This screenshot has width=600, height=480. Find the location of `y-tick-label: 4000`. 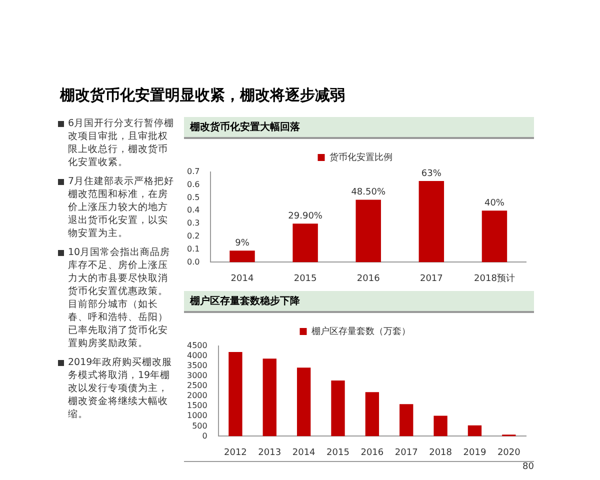

y-tick-label: 4000 is located at coordinates (197, 355).